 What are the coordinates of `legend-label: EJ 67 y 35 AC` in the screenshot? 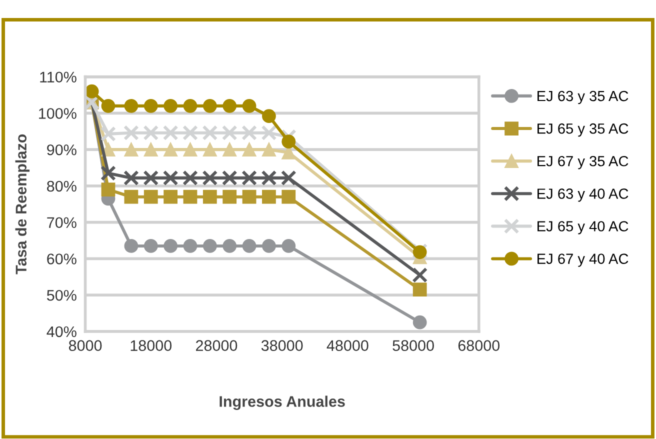 It's located at (583, 163).